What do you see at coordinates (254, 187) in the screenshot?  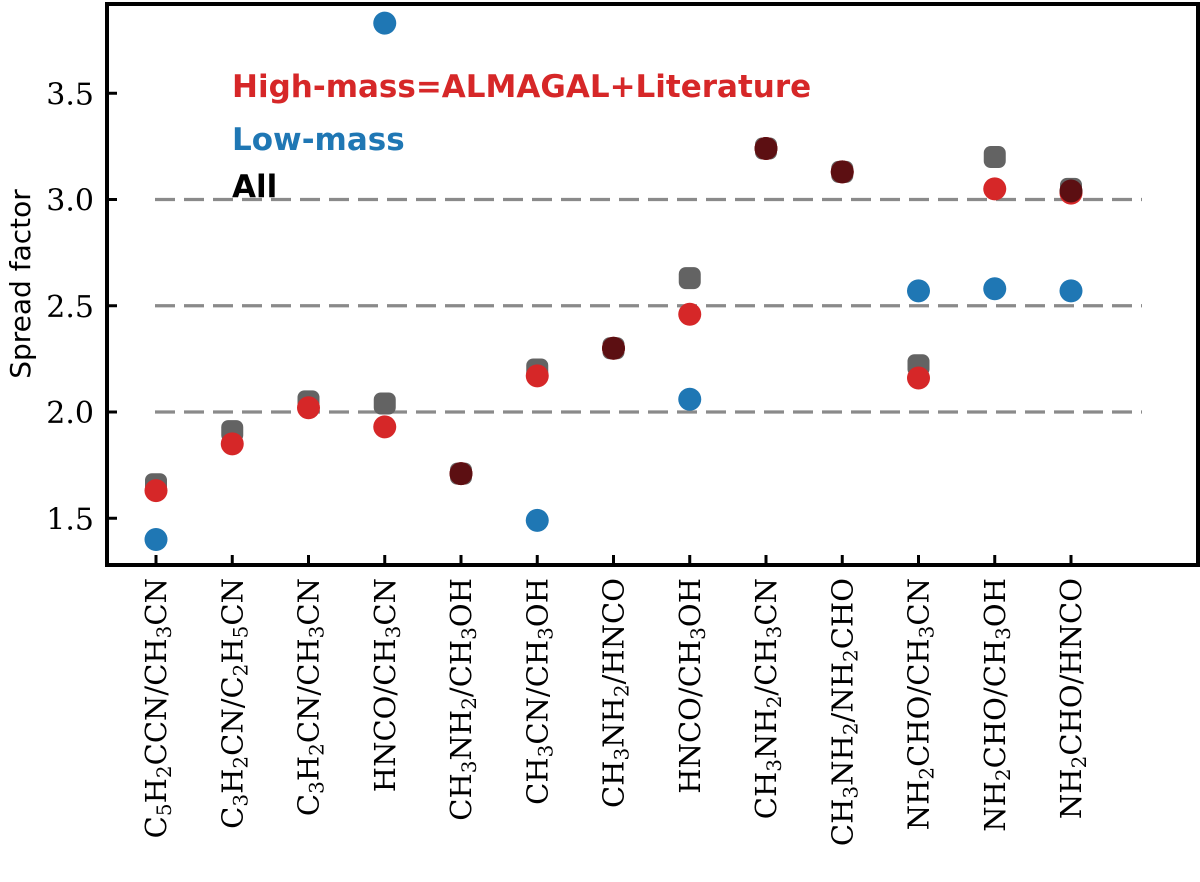 I see `legend-entry: All` at bounding box center [254, 187].